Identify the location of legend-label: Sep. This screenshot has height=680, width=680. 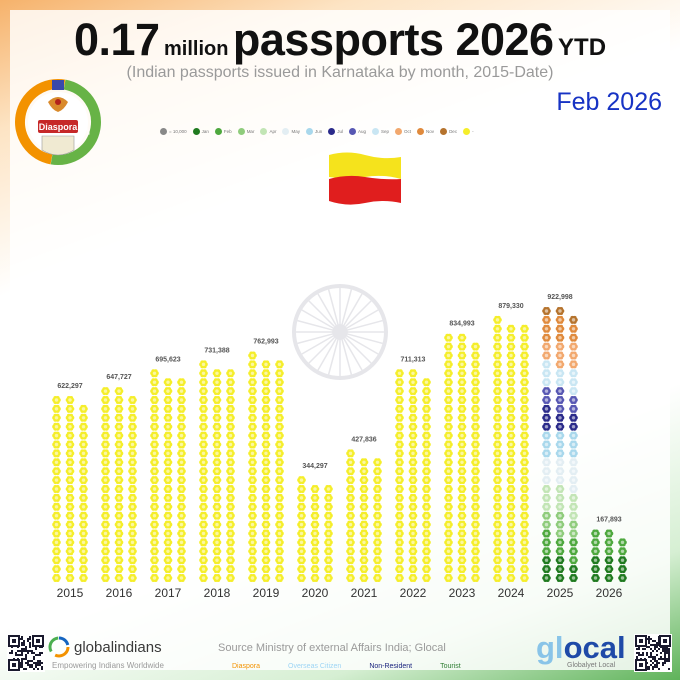
(385, 131).